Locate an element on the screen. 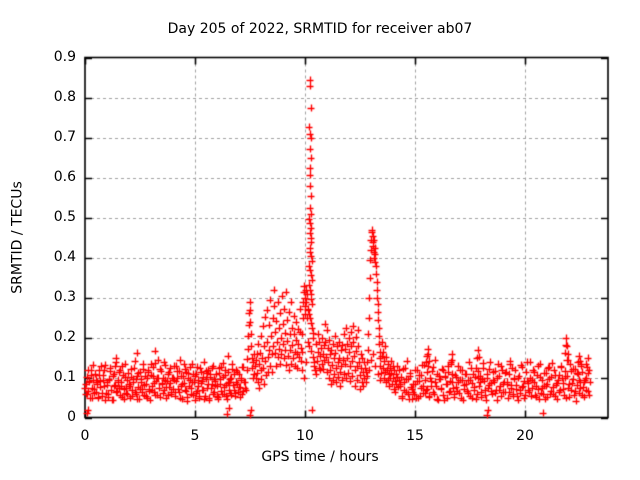 The width and height of the screenshot is (640, 480). y-tick-label: 0.8 is located at coordinates (64, 96).